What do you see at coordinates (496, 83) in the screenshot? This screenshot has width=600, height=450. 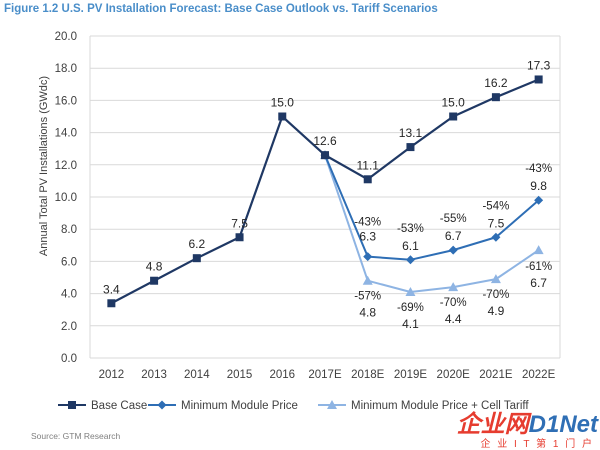 I see `label-base-2021E: 16.2` at bounding box center [496, 83].